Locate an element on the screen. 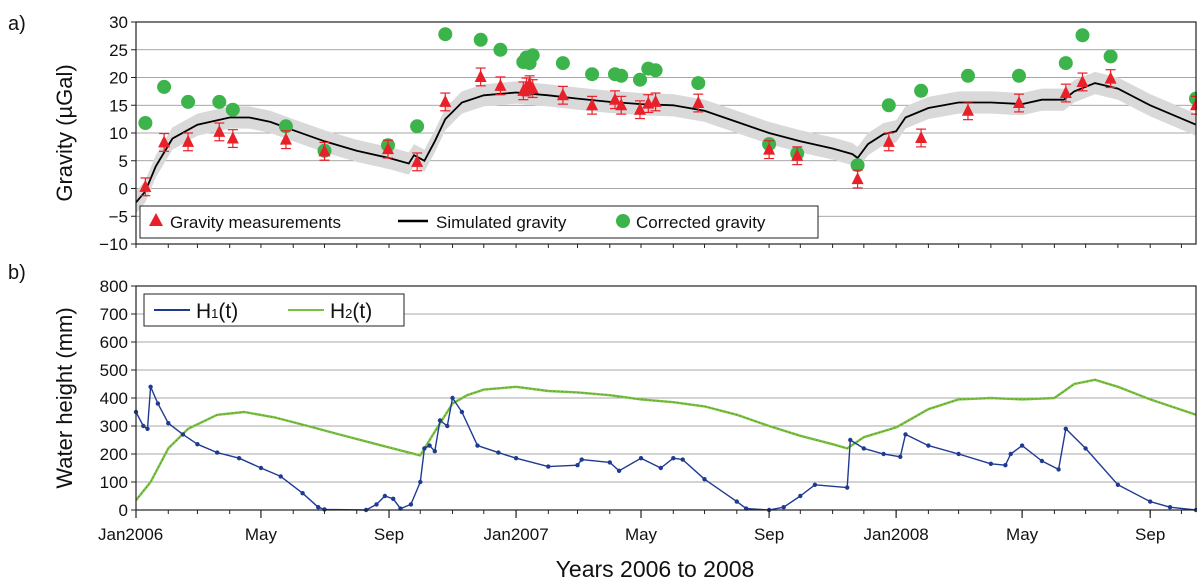 The image size is (1197, 584). panel-a-label: a) is located at coordinates (17, 24).